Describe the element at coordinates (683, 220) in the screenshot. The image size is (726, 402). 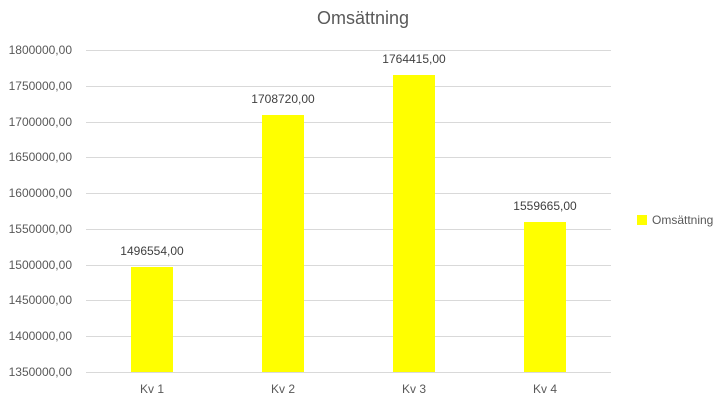
I see `legend-label: Omsättning` at that location.